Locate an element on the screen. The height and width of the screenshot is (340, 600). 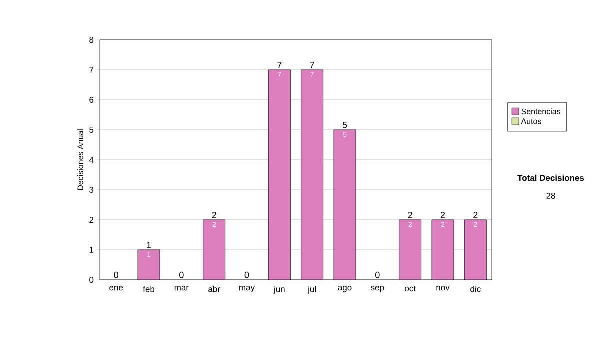
y-tick-label: 5 is located at coordinates (92, 130).